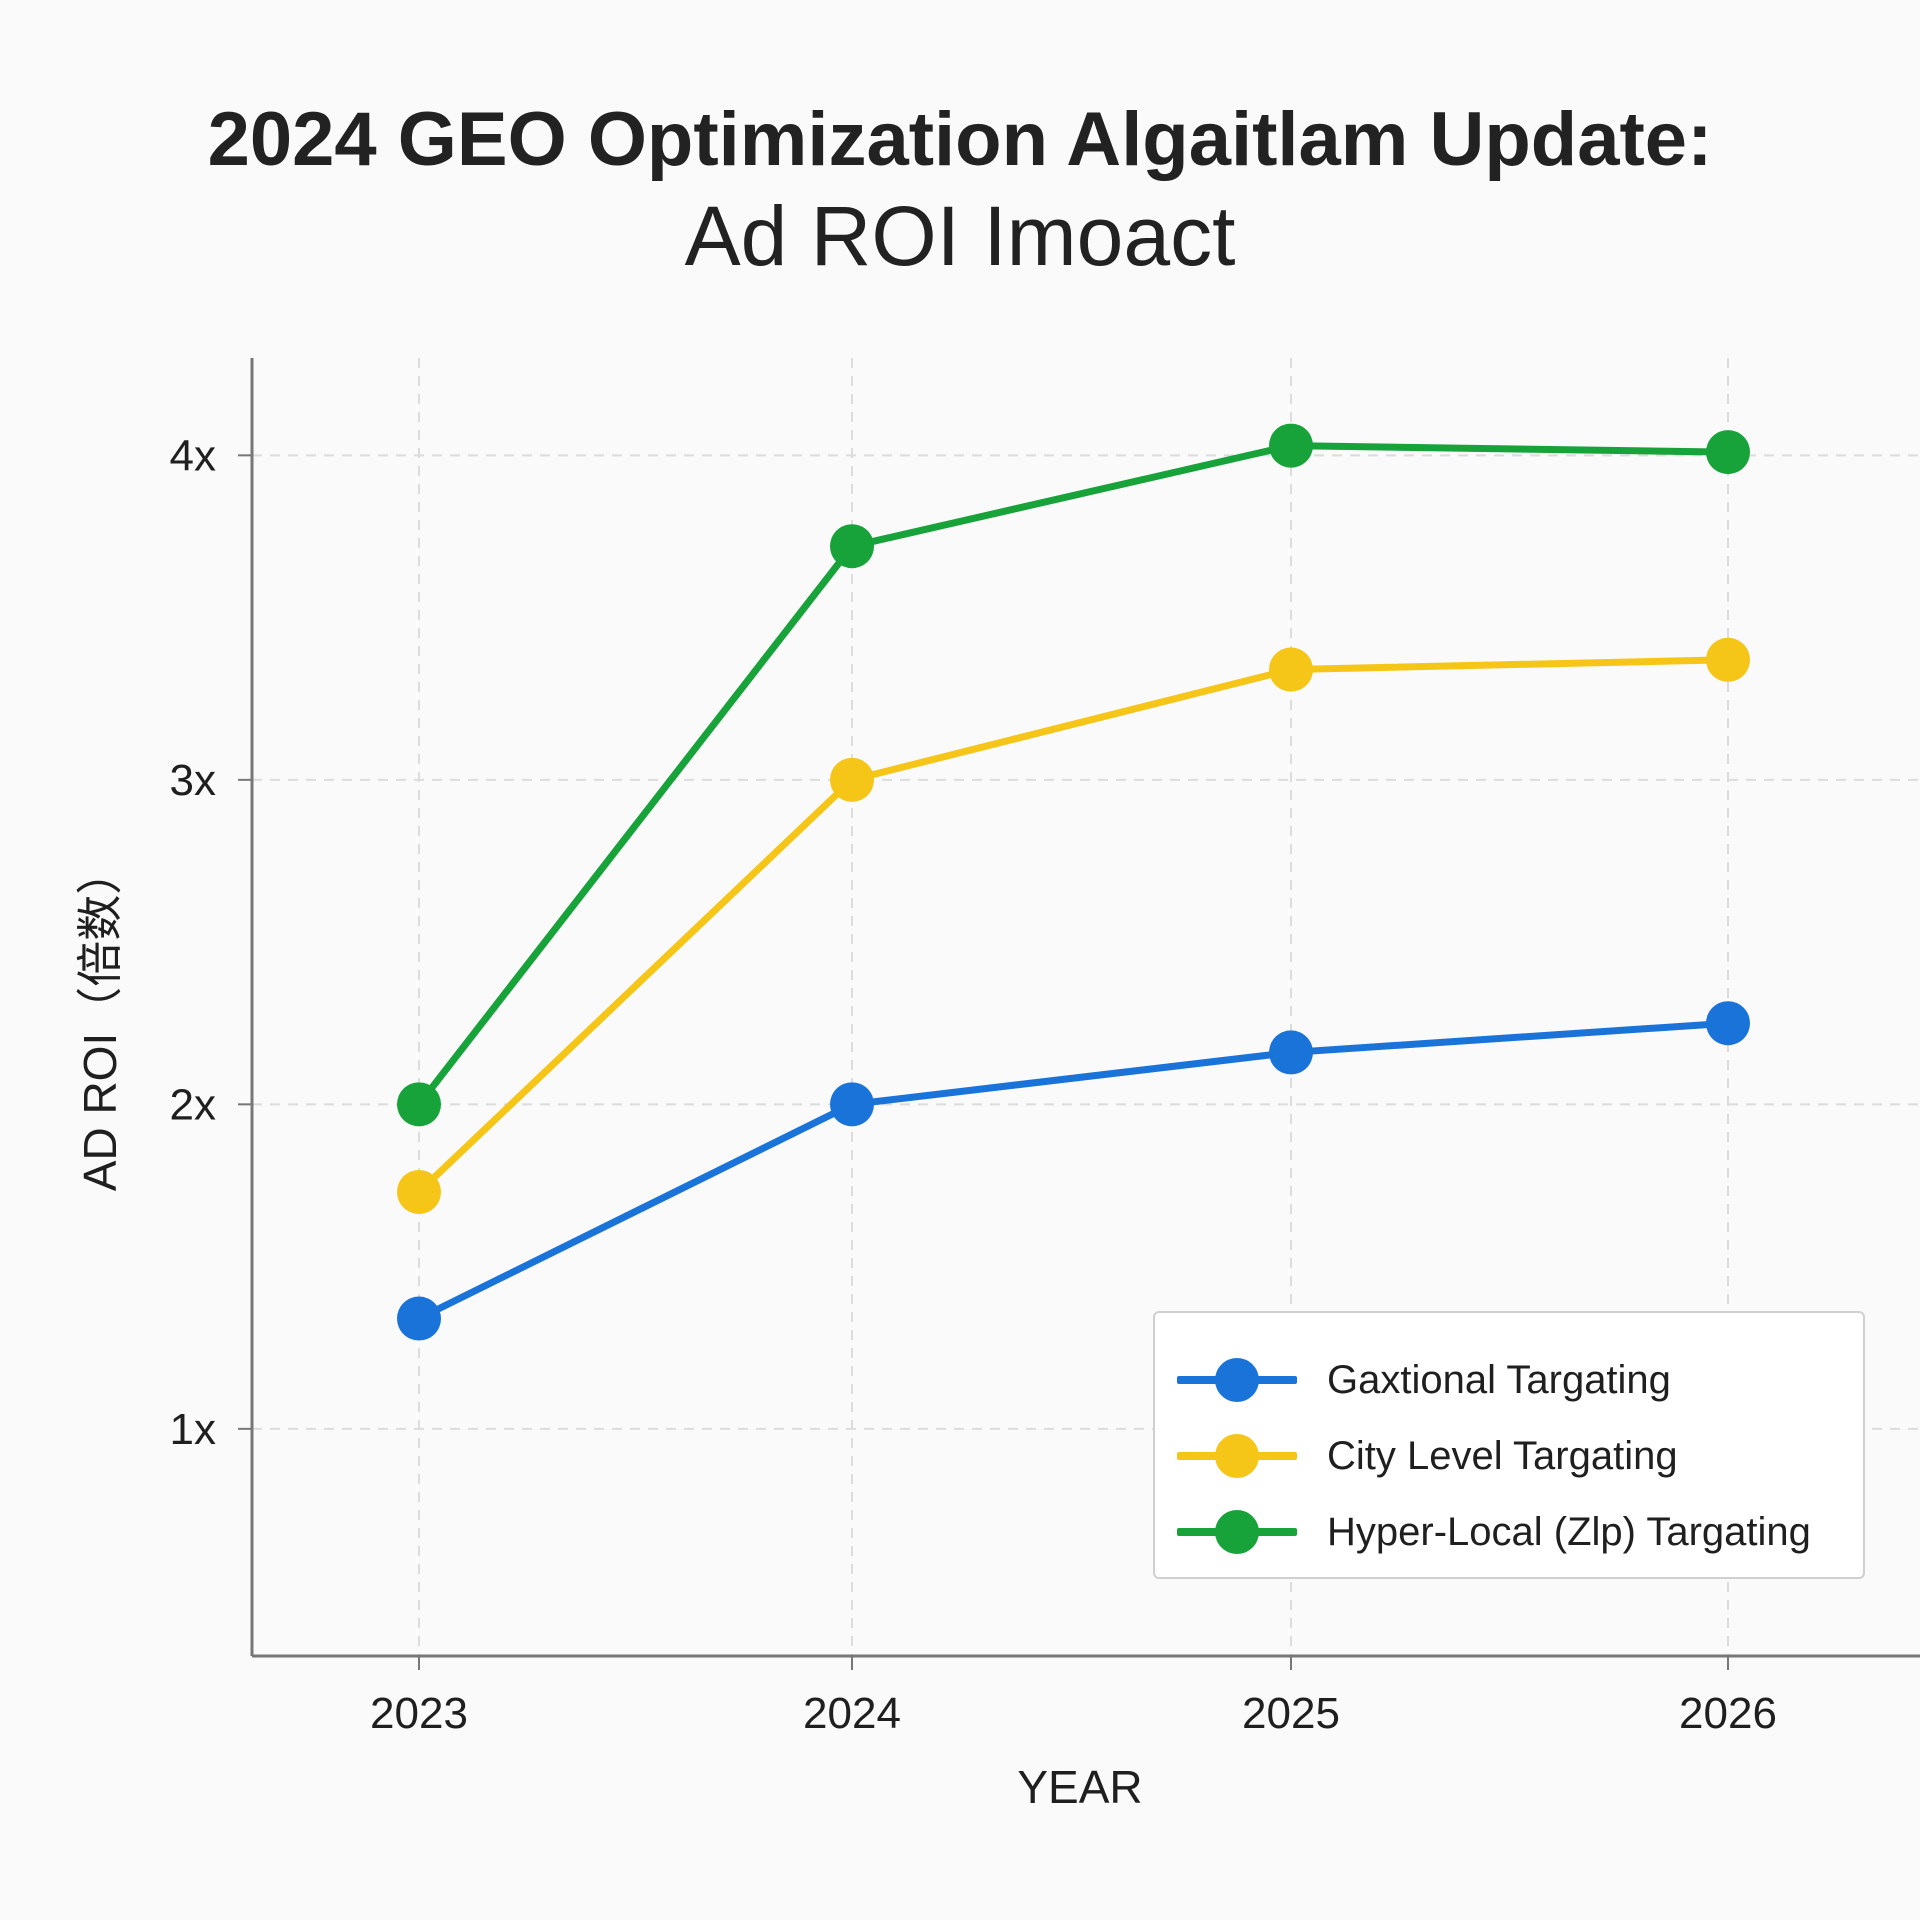 The image size is (1920, 1920). Describe the element at coordinates (1728, 659) in the screenshot. I see `data-point-s2-2026` at that location.